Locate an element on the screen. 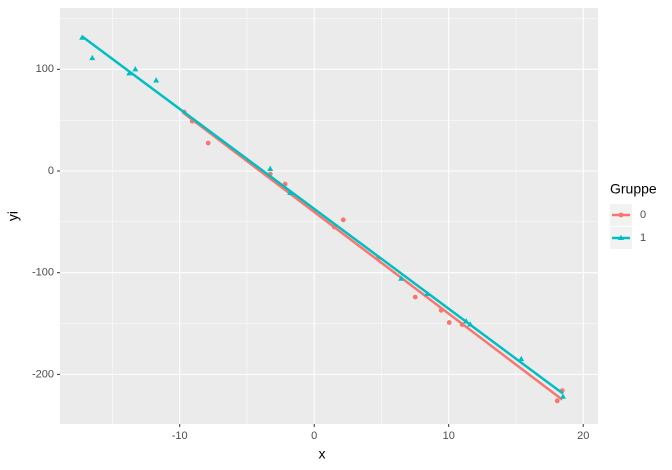 The height and width of the screenshot is (470, 672). x-tick-label: -10 is located at coordinates (180, 436).